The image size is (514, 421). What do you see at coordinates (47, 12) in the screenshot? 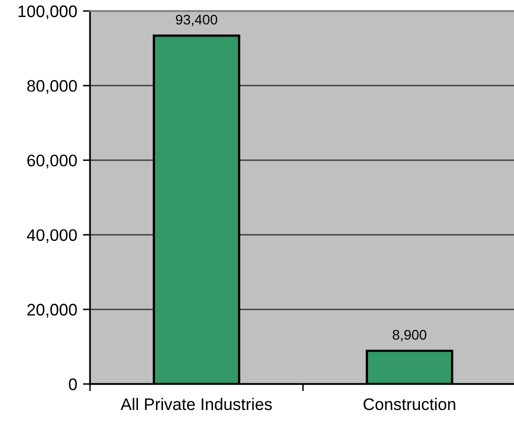
I see `y-tick-label: 100,000` at bounding box center [47, 12].